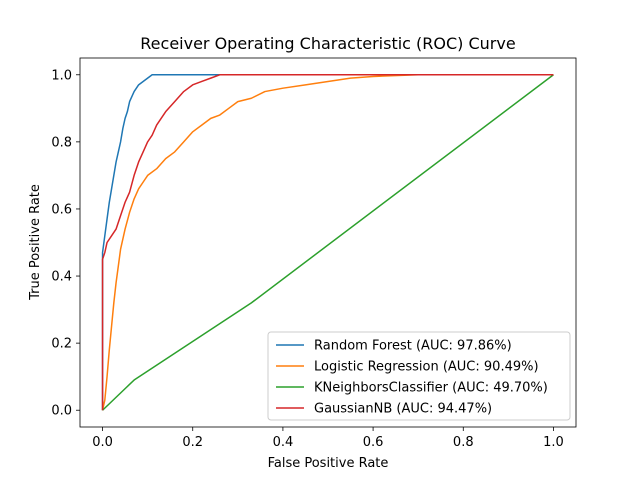 This screenshot has width=640, height=480. What do you see at coordinates (61, 209) in the screenshot?
I see `y-tick-label: 0.6` at bounding box center [61, 209].